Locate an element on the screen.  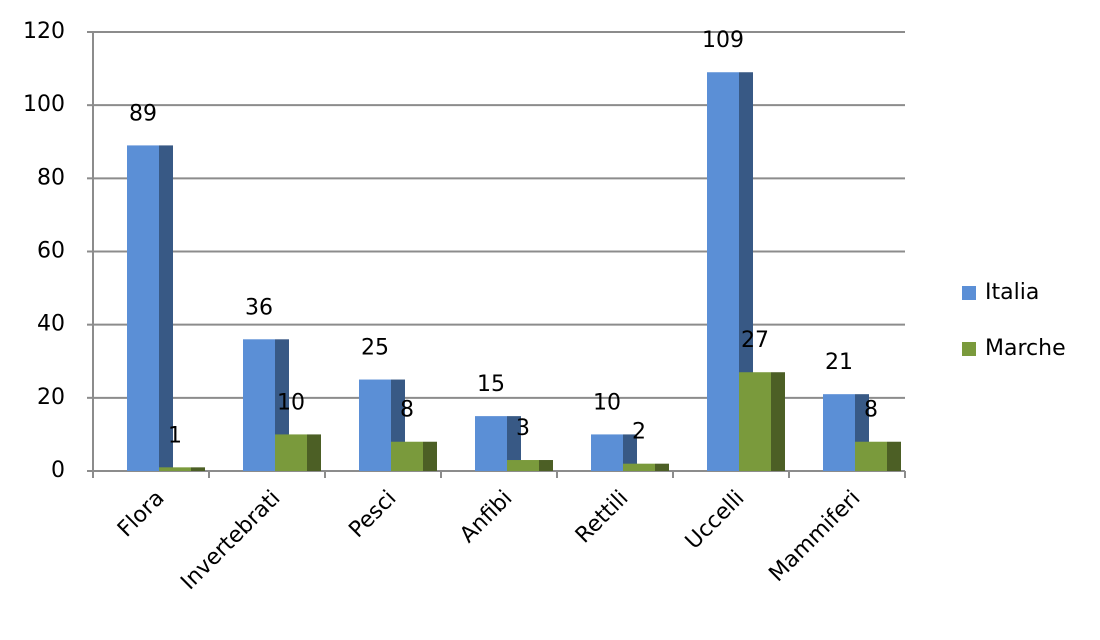
data-label: 27 is located at coordinates (755, 340).